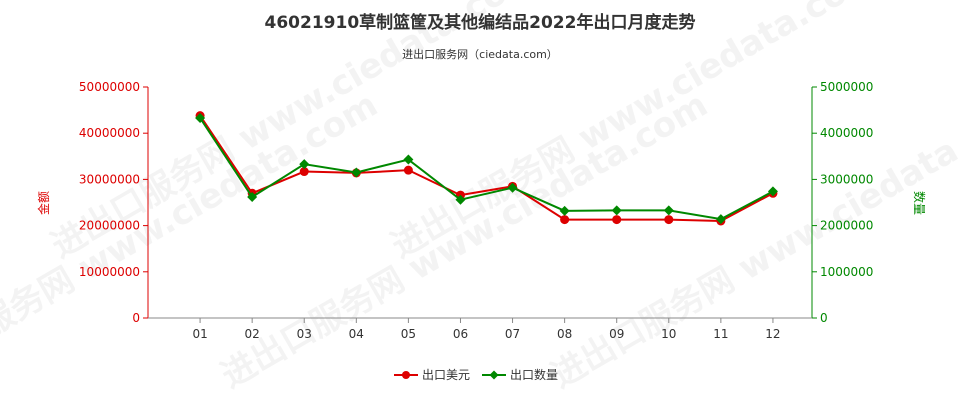 The width and height of the screenshot is (960, 400). What do you see at coordinates (919, 203) in the screenshot?
I see `right-axis-label: 数量` at bounding box center [919, 203].